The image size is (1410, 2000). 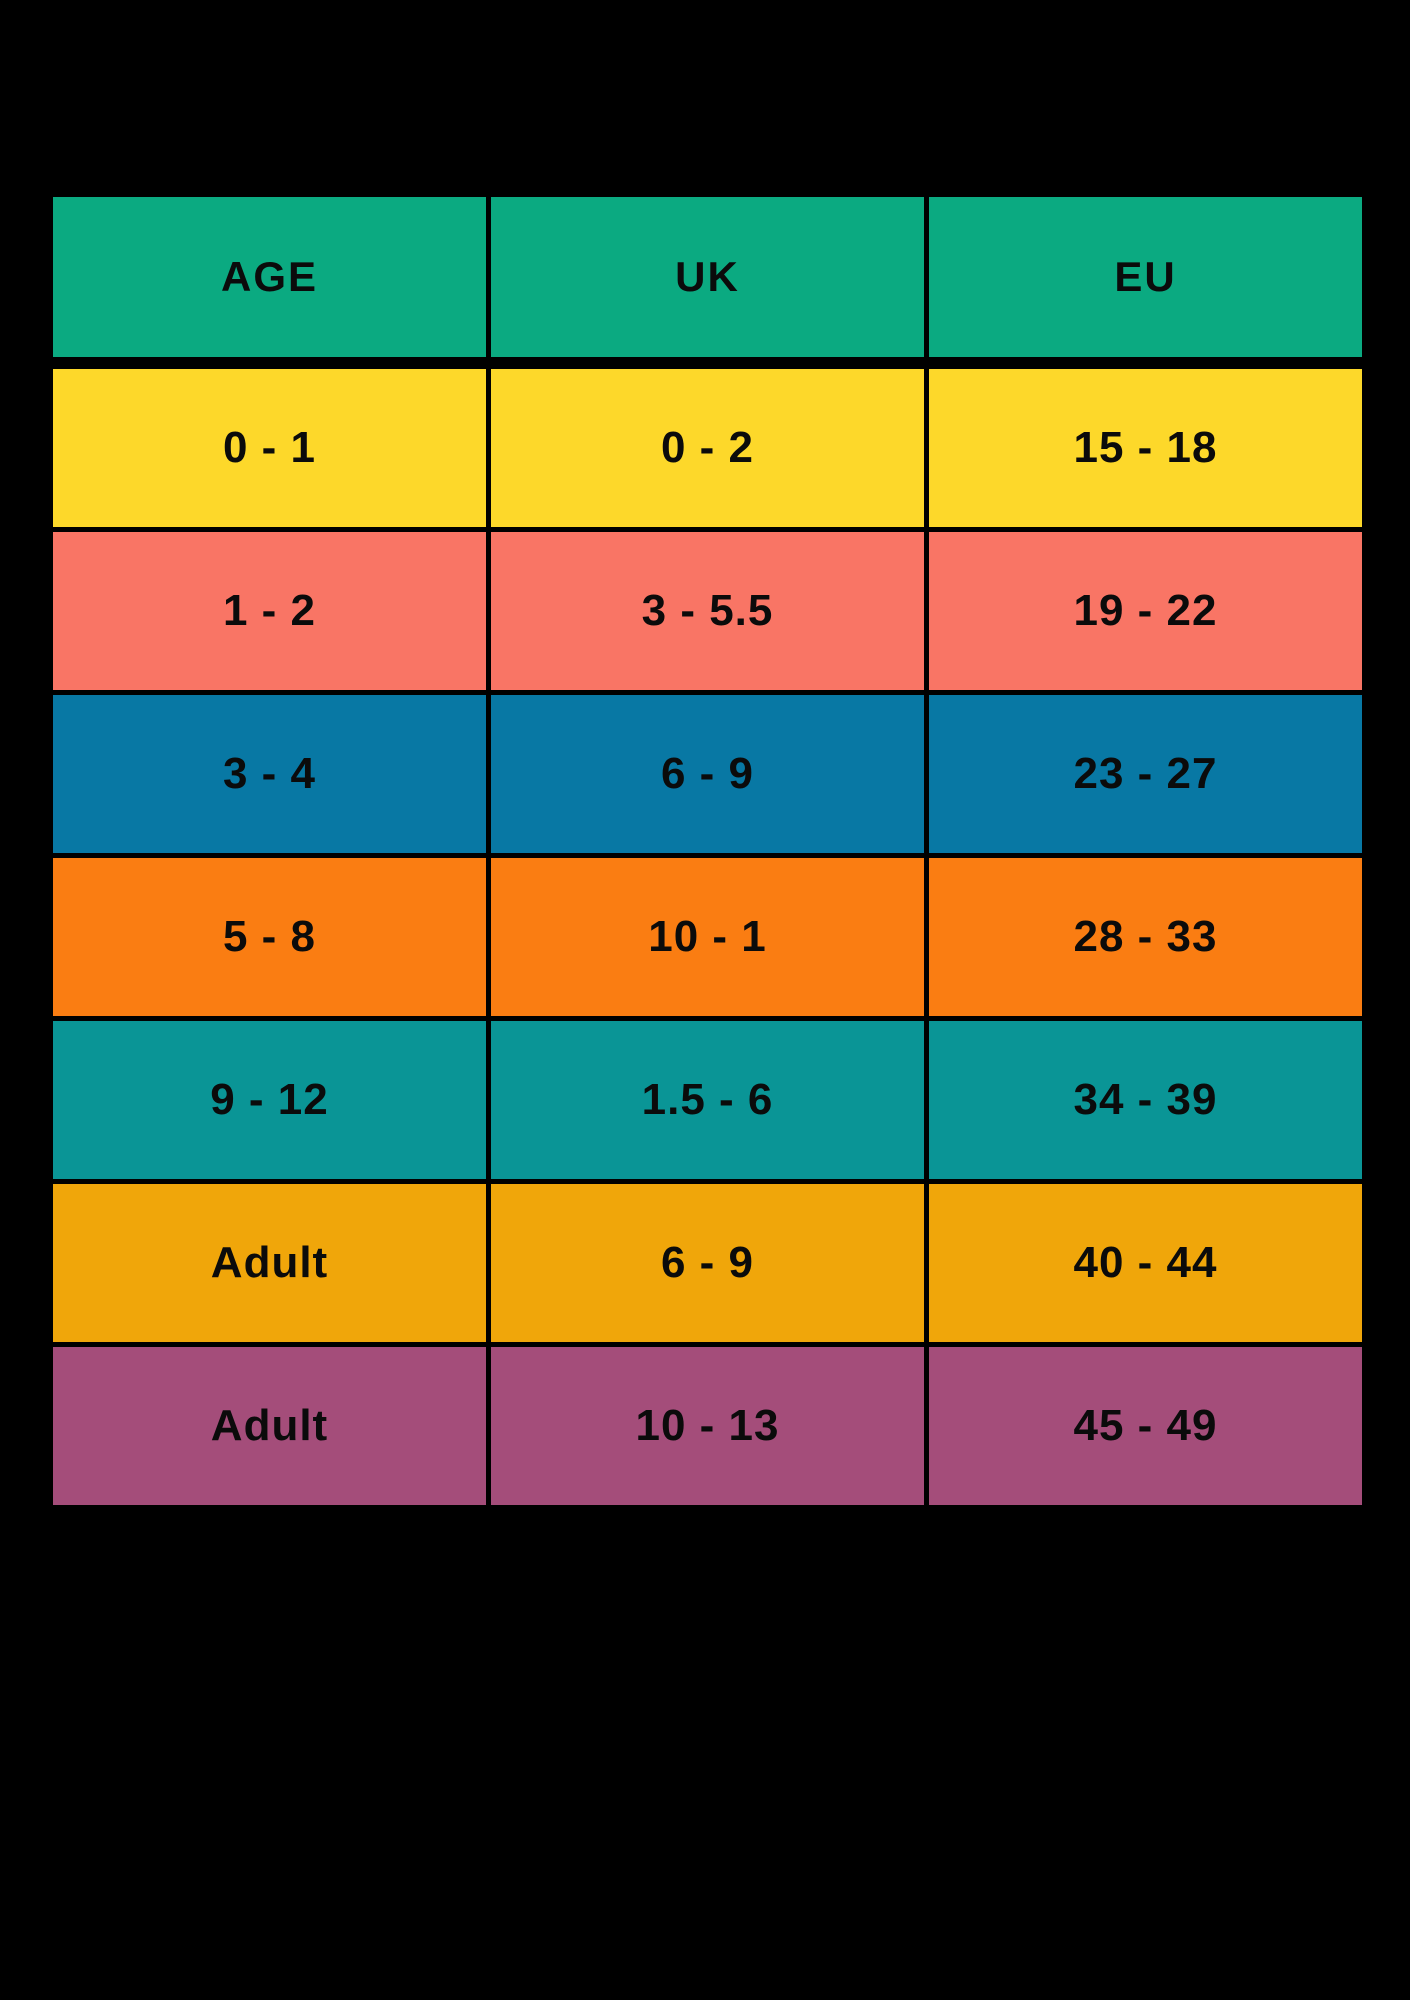 What do you see at coordinates (1145, 448) in the screenshot?
I see `cell-row0-eu: 15 - 18` at bounding box center [1145, 448].